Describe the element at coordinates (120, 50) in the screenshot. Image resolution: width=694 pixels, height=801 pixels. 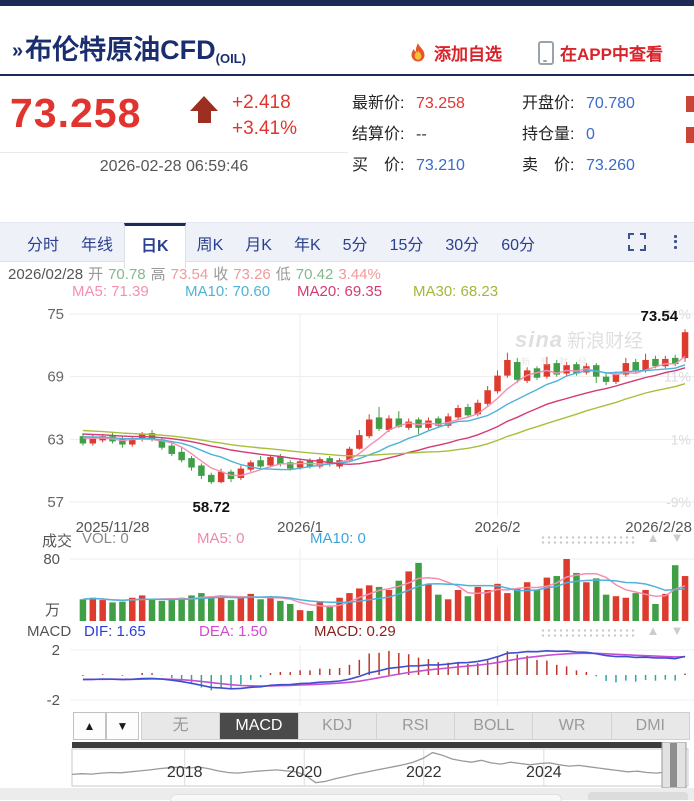
I see `instrument-name: 布伦特原油CFD` at that location.